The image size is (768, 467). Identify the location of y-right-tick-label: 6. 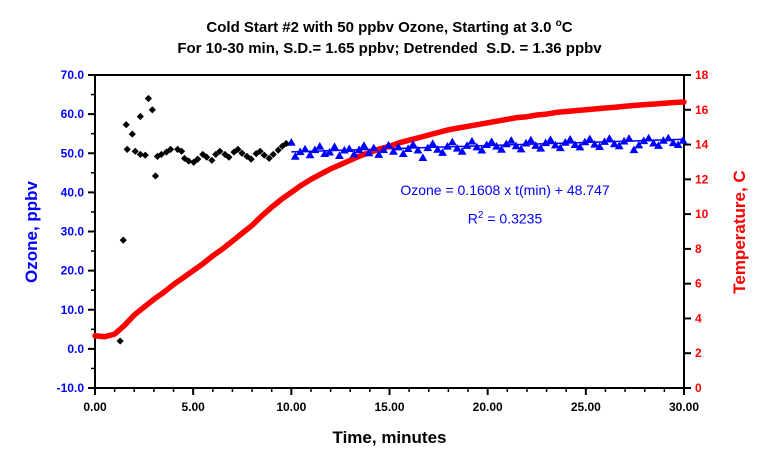
(698, 284).